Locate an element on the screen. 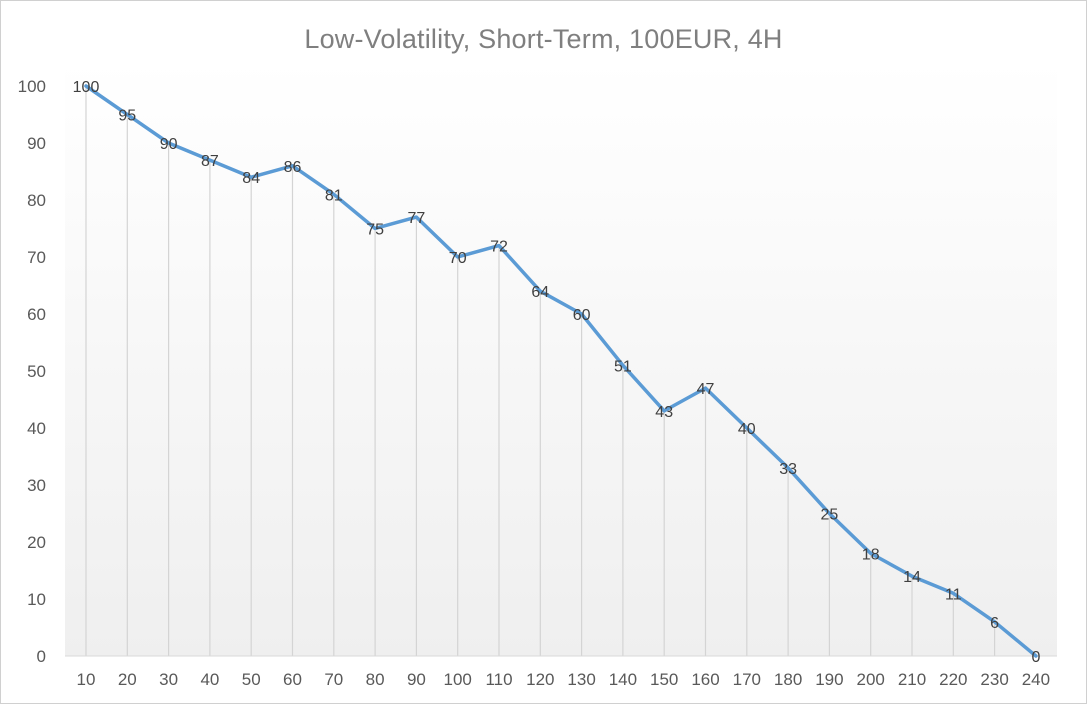 This screenshot has height=704, width=1087. data-label: 40 is located at coordinates (747, 429).